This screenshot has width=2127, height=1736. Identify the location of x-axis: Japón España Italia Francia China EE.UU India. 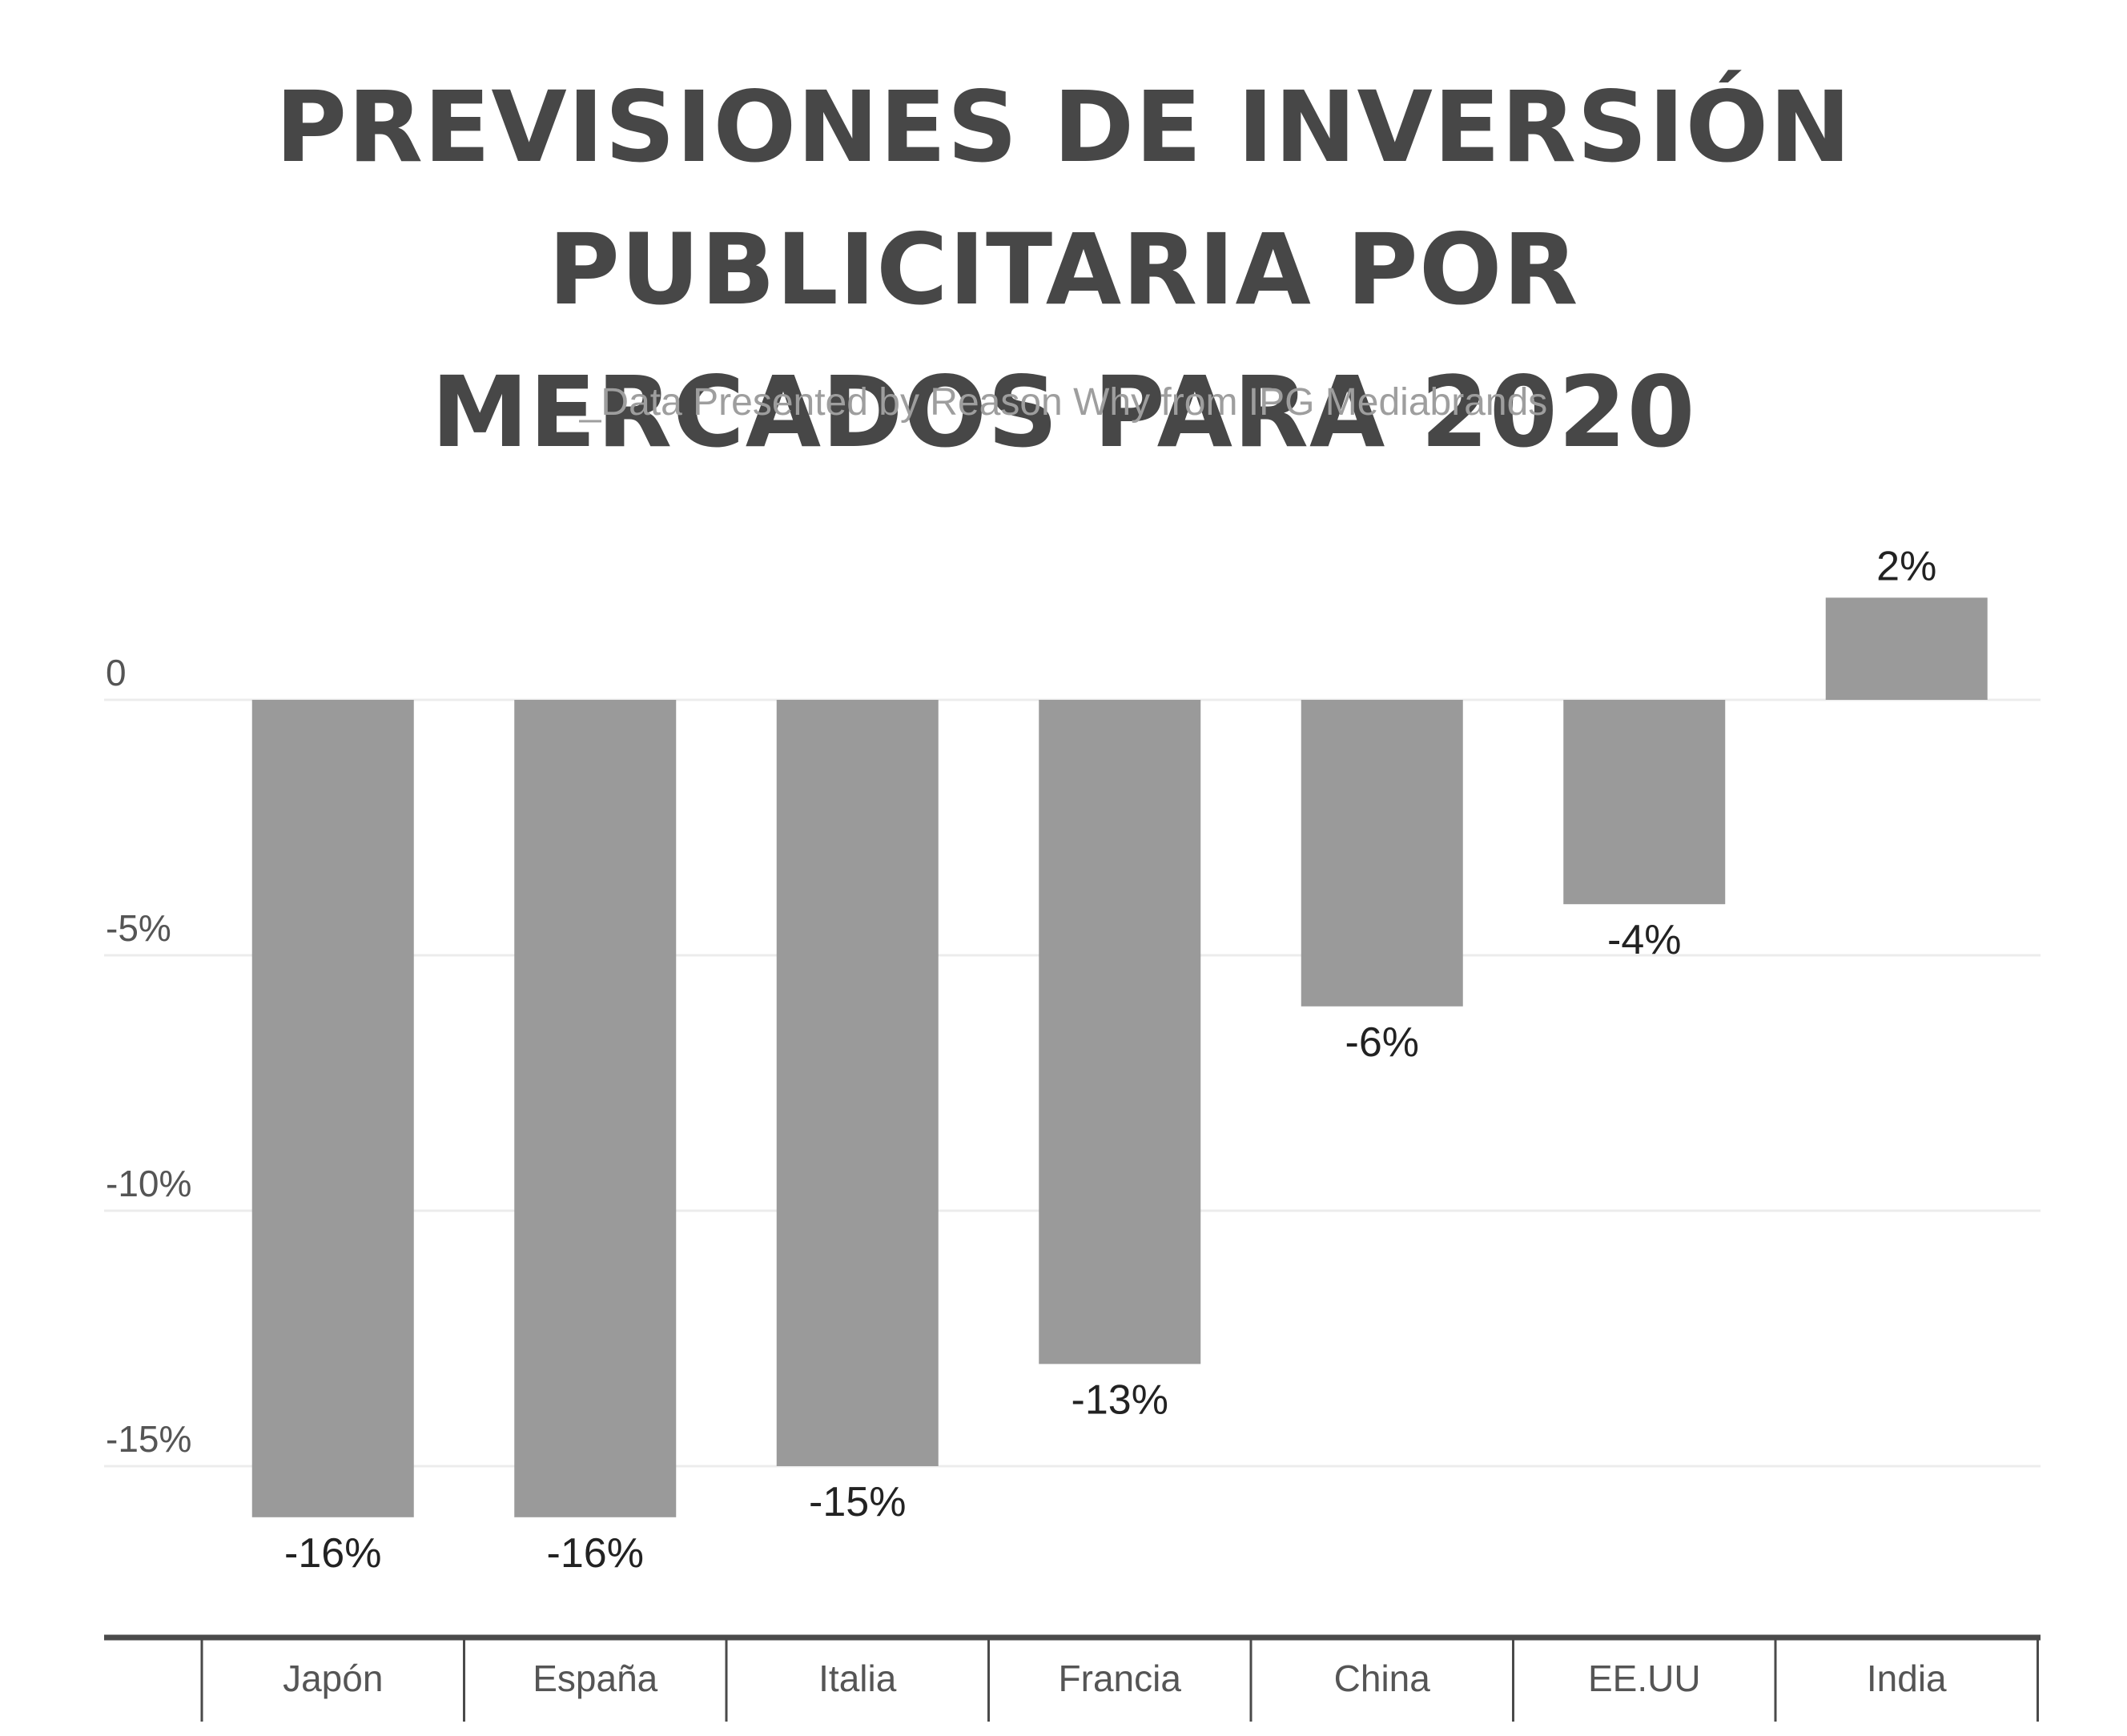
(1072, 1678).